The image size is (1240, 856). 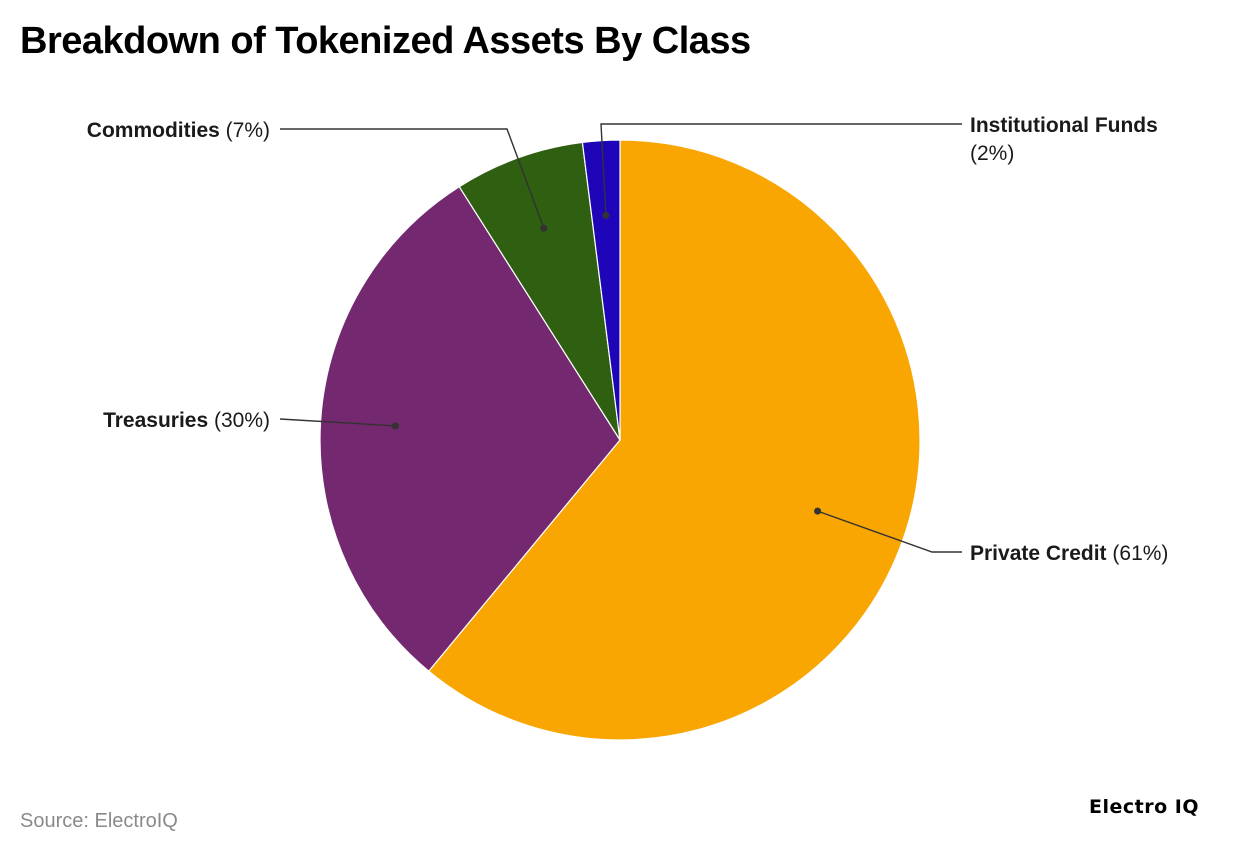 What do you see at coordinates (992, 153) in the screenshot?
I see `slice-label-value-institutional-funds: (2%)` at bounding box center [992, 153].